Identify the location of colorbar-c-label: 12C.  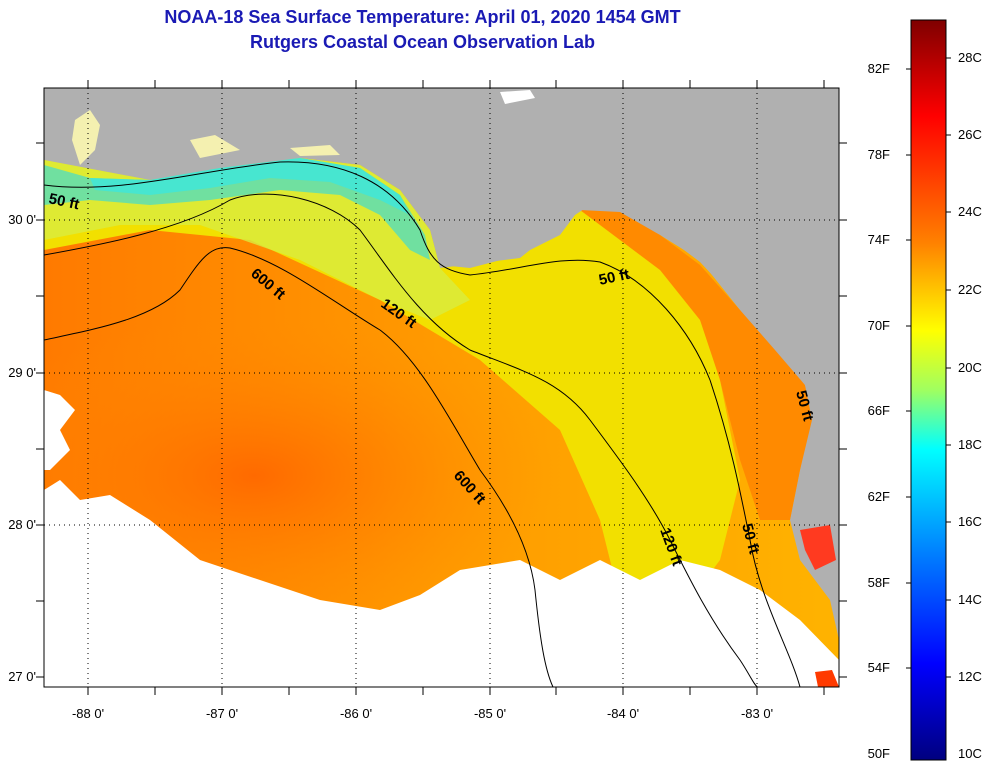
(970, 676).